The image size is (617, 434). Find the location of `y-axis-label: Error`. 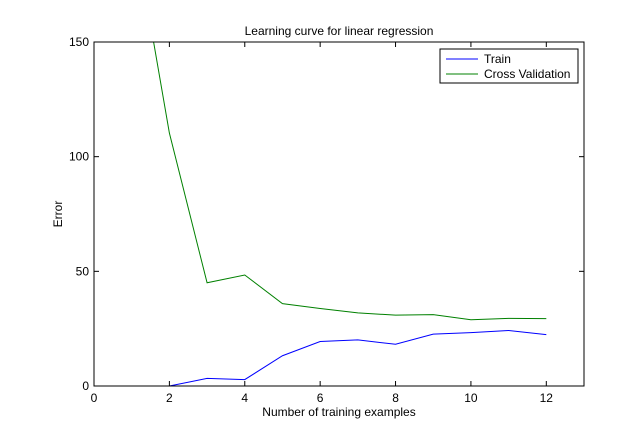

y-axis-label: Error is located at coordinates (58, 214).